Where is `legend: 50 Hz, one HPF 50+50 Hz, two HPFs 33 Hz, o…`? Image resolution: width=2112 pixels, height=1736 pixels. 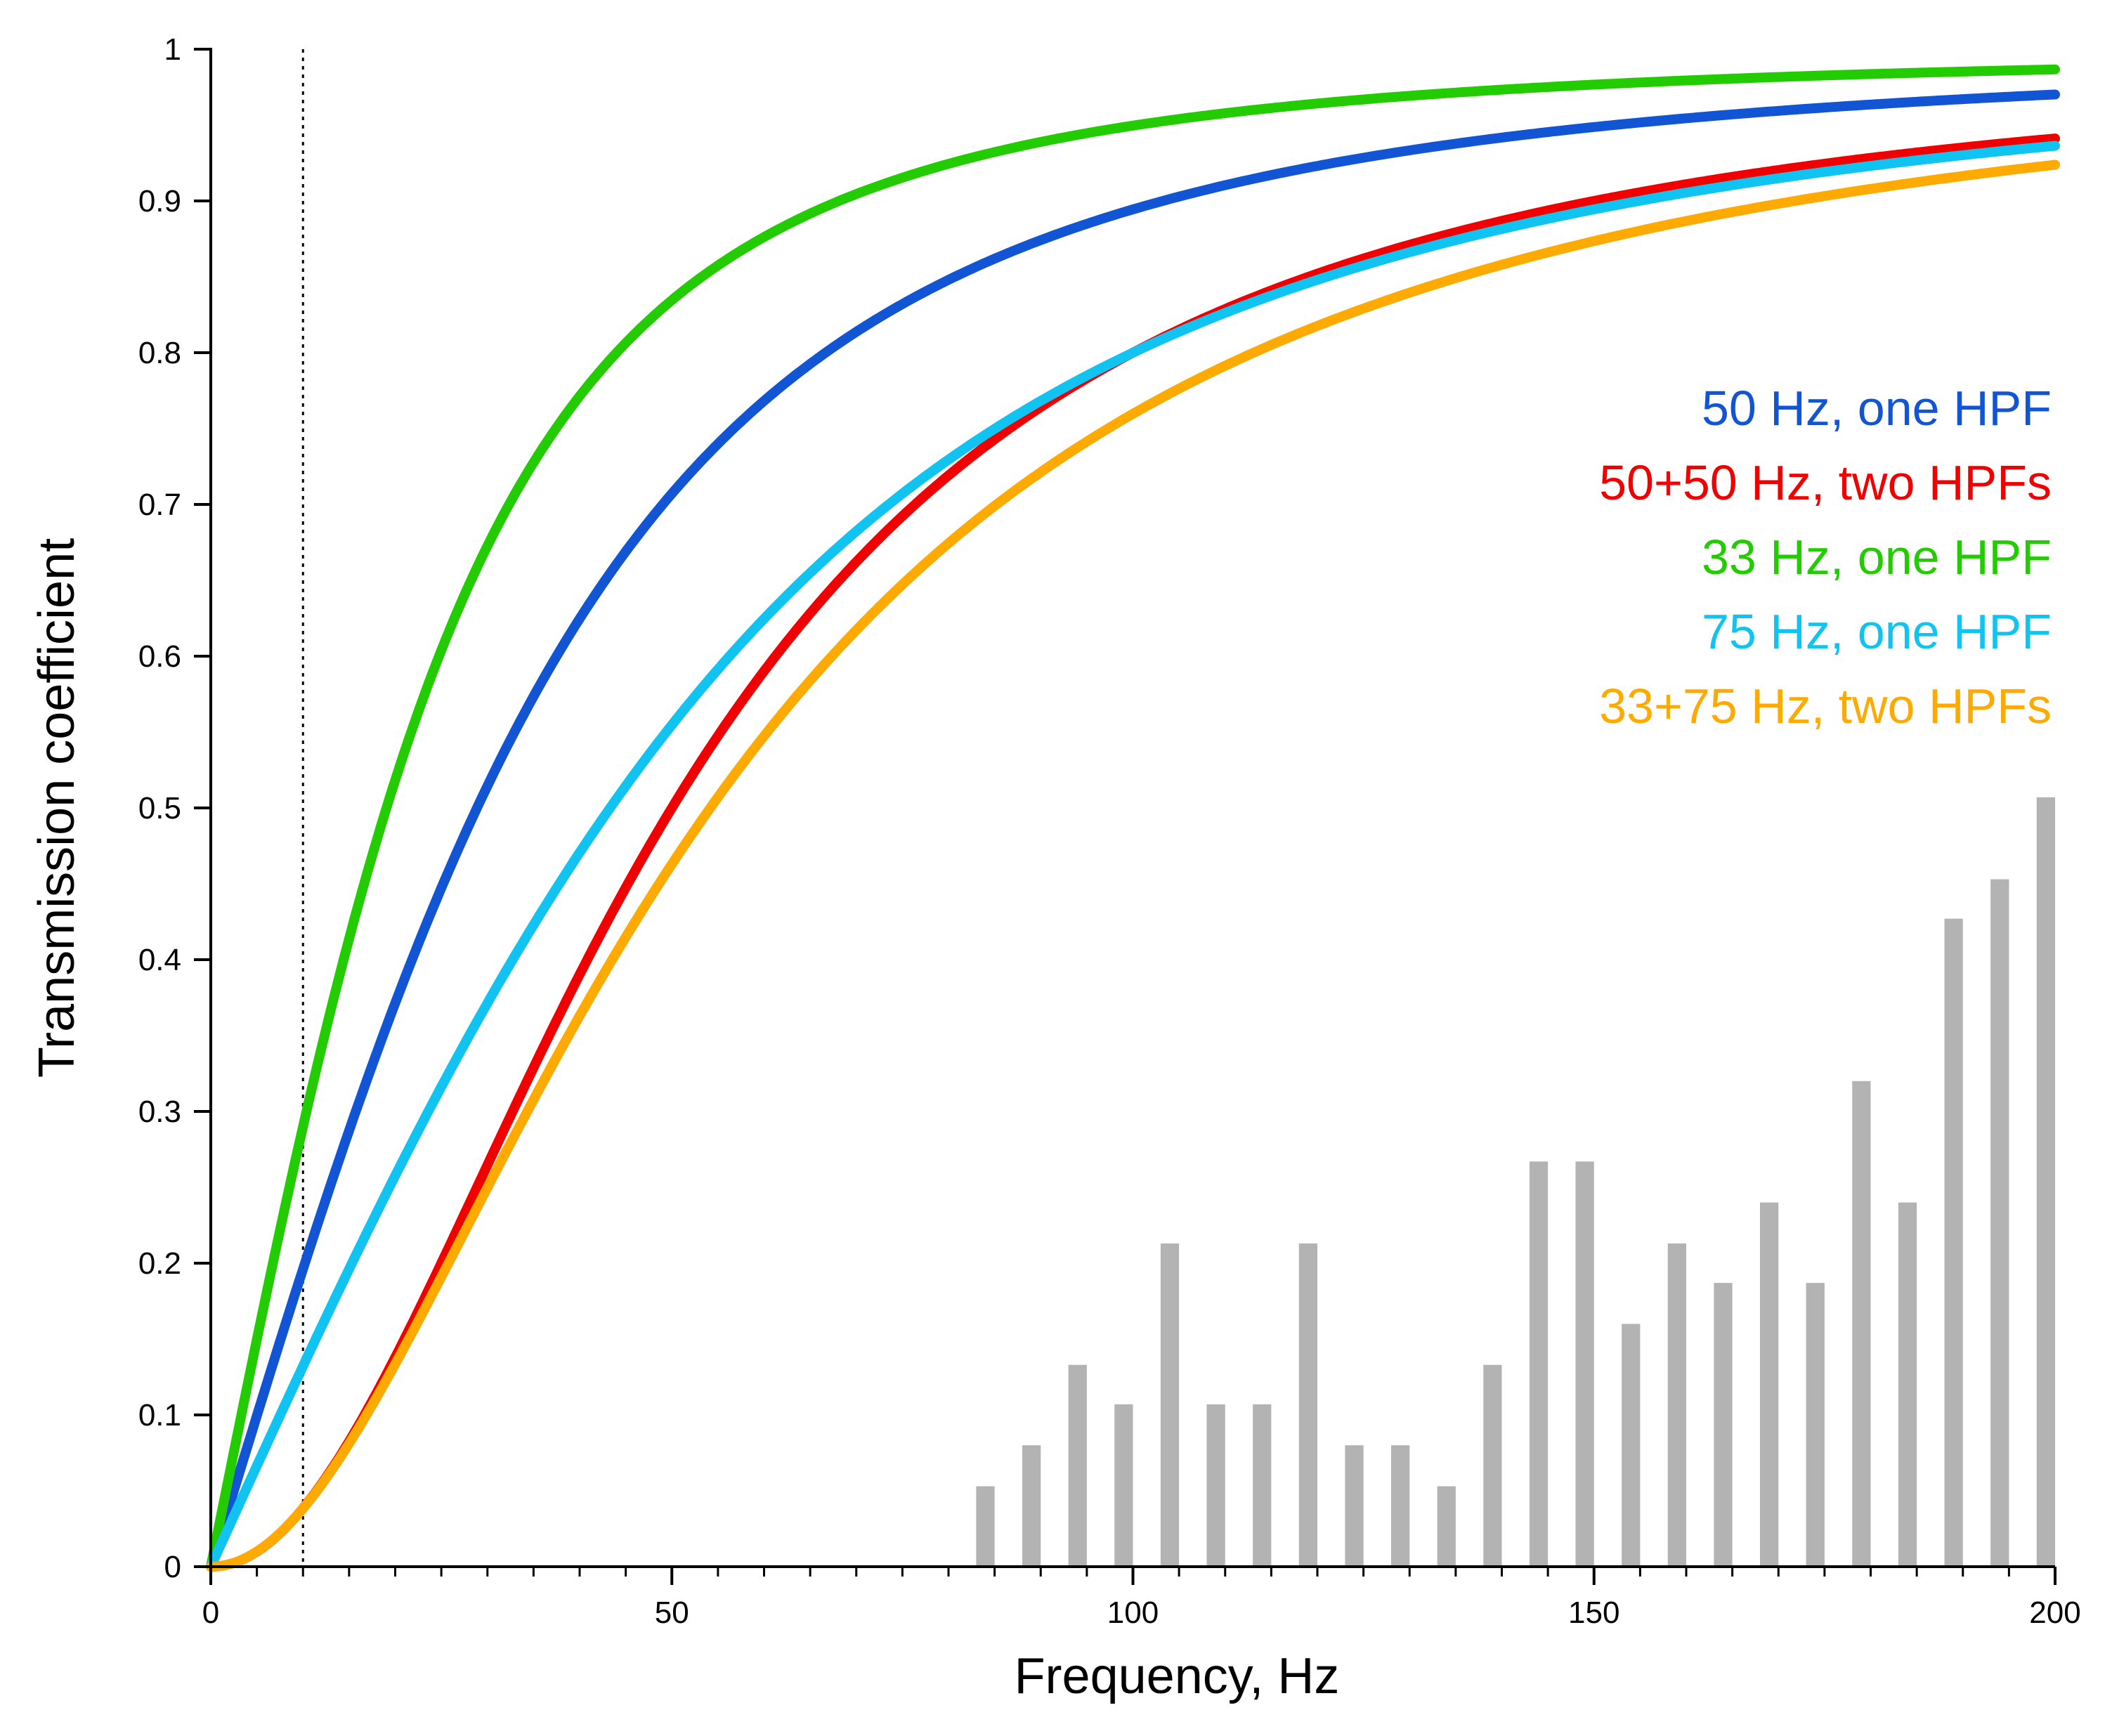
legend: 50 Hz, one HPF 50+50 Hz, two HPFs 33 Hz, o… is located at coordinates (1826, 557).